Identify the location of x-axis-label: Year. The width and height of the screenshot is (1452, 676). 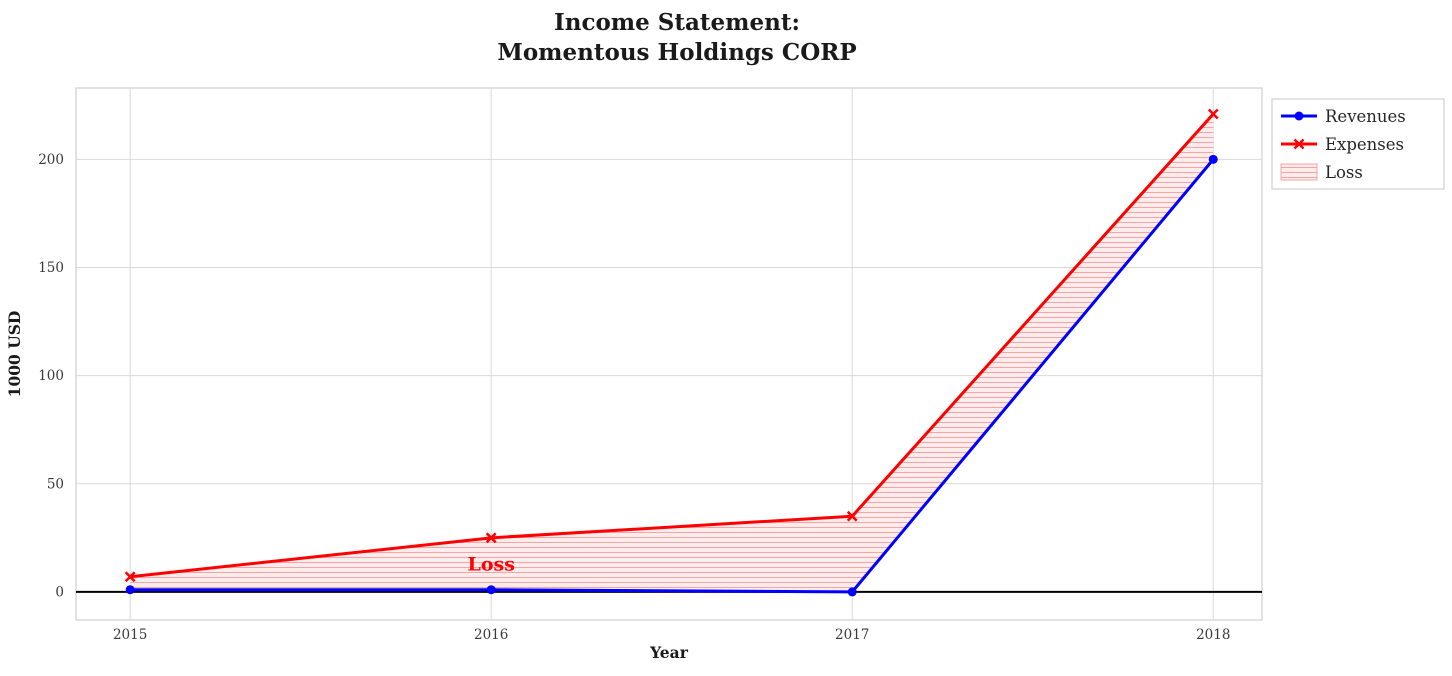
(669, 652).